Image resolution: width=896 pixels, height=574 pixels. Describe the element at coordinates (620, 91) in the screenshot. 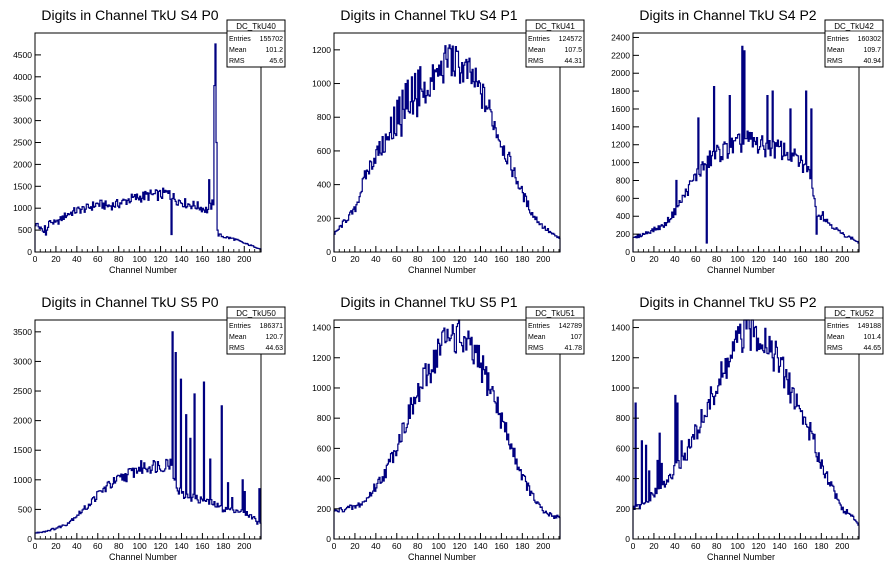

I see `y-tick-label: 1800` at that location.